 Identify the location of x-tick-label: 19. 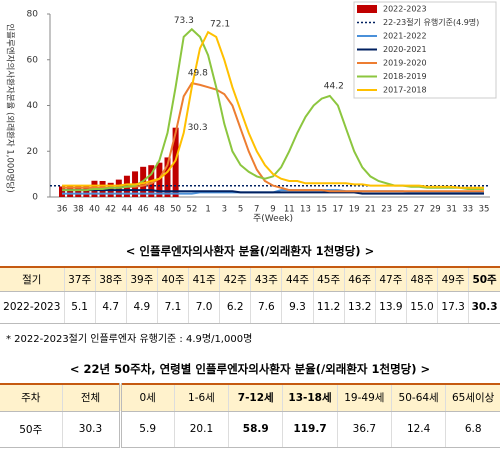
(354, 210).